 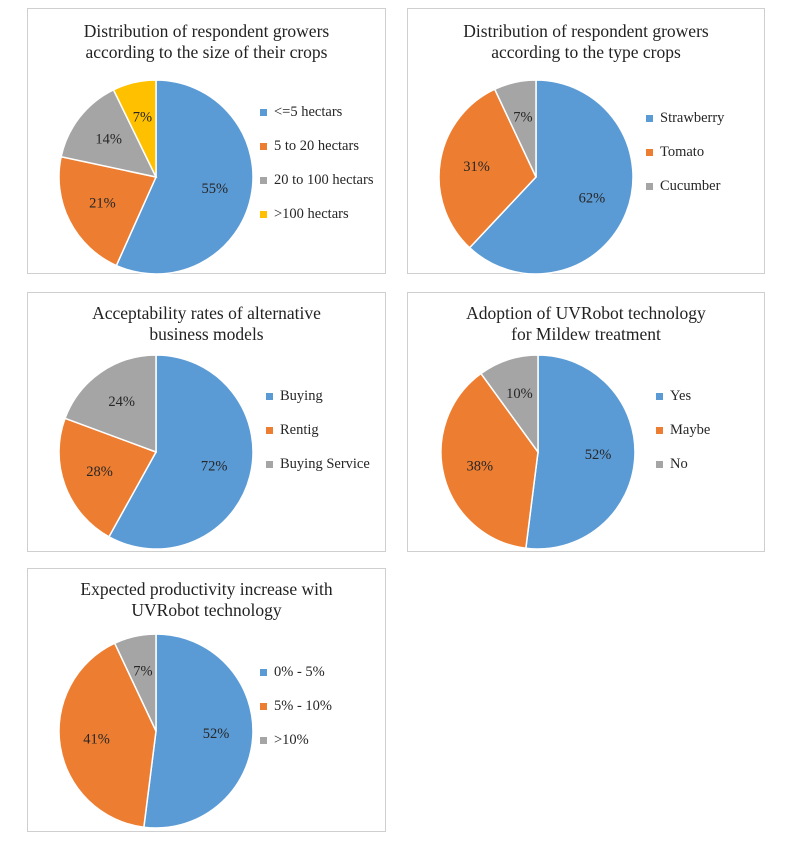 What do you see at coordinates (551, 177) in the screenshot?
I see `pie-slice-strawberry` at bounding box center [551, 177].